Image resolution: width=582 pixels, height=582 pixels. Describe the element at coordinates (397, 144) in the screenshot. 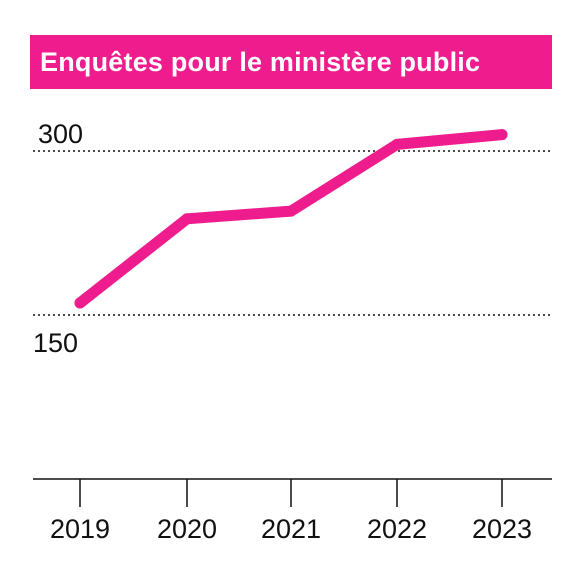

I see `data-point-2022` at that location.